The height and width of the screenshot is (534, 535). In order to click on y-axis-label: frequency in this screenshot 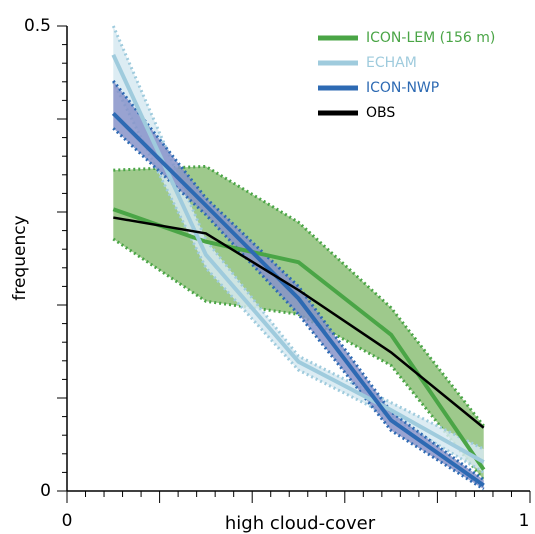, I will do `click(20, 257)`.